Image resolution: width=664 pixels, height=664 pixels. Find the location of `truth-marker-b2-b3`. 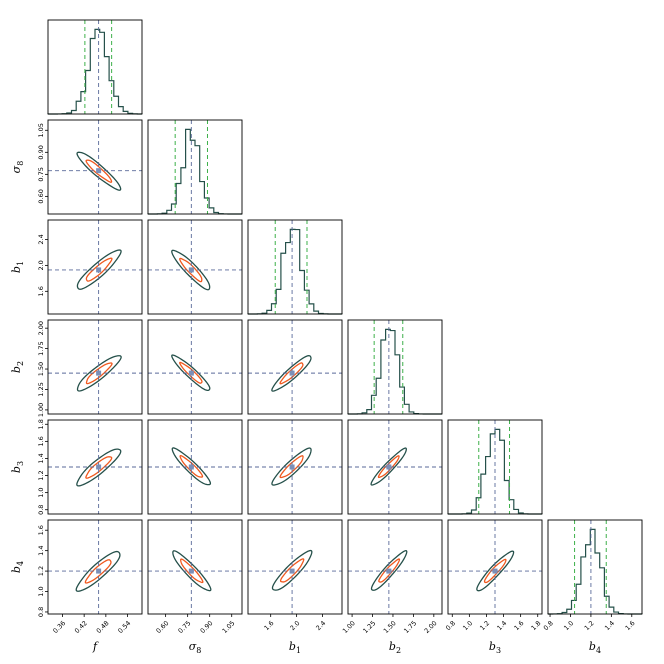

truth-marker-b2-b3 is located at coordinates (389, 467).